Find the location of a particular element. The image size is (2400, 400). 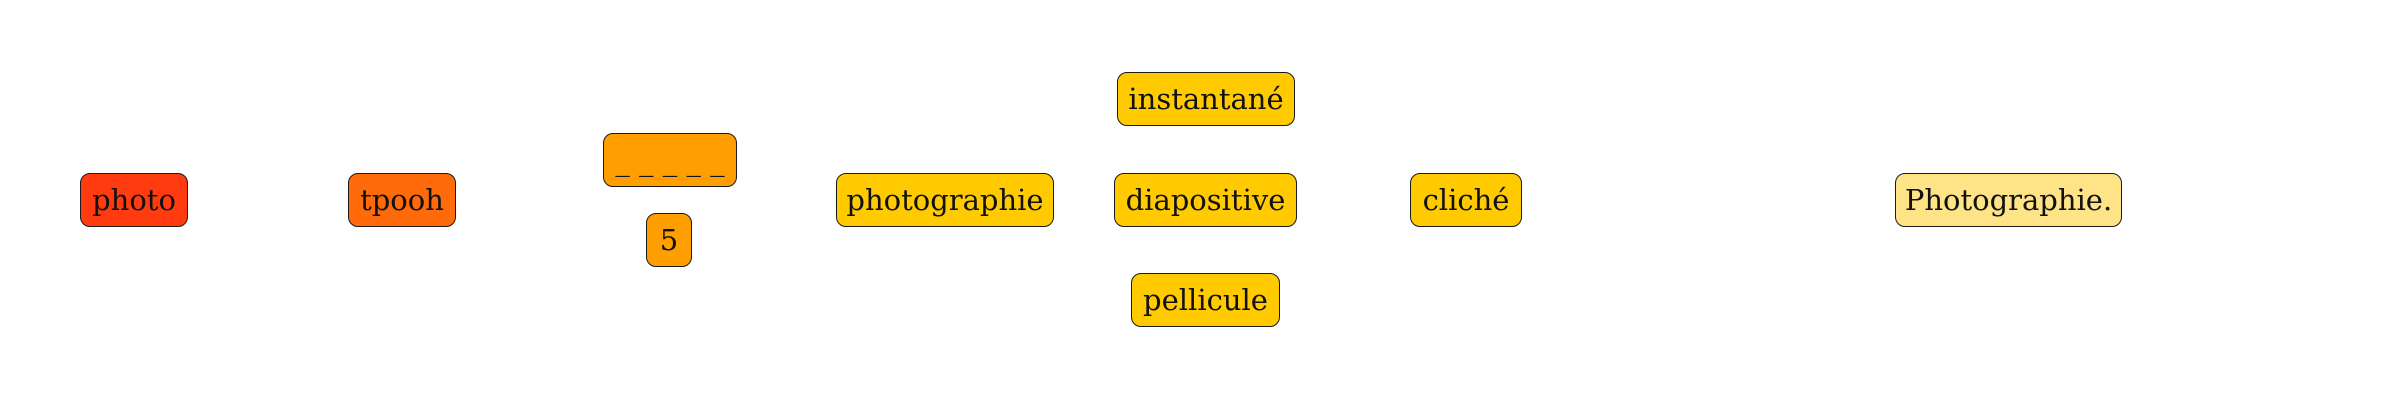

node-diapositive: diapositive is located at coordinates (1205, 200).